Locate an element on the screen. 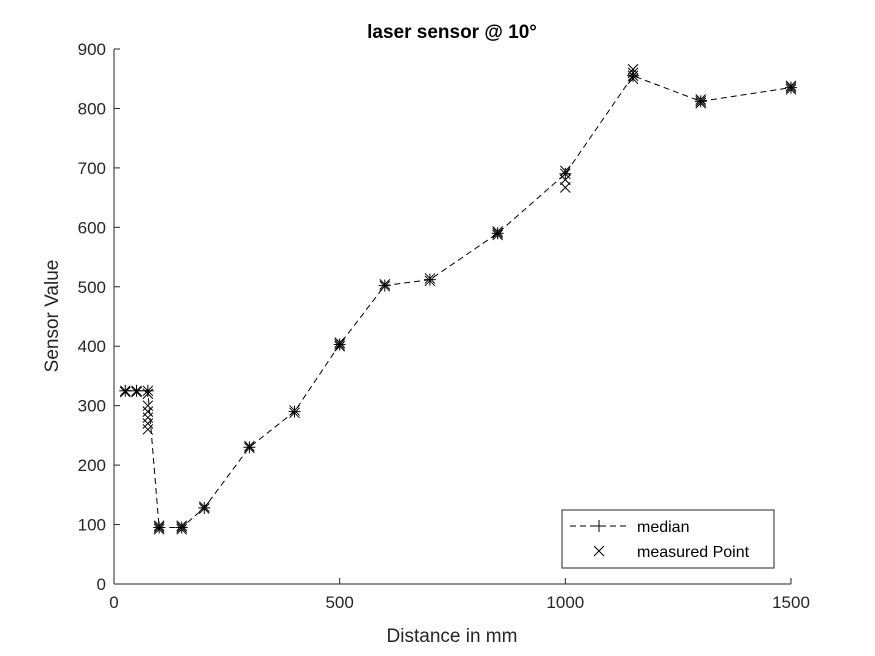 The image size is (875, 656). legend-box is located at coordinates (668, 539).